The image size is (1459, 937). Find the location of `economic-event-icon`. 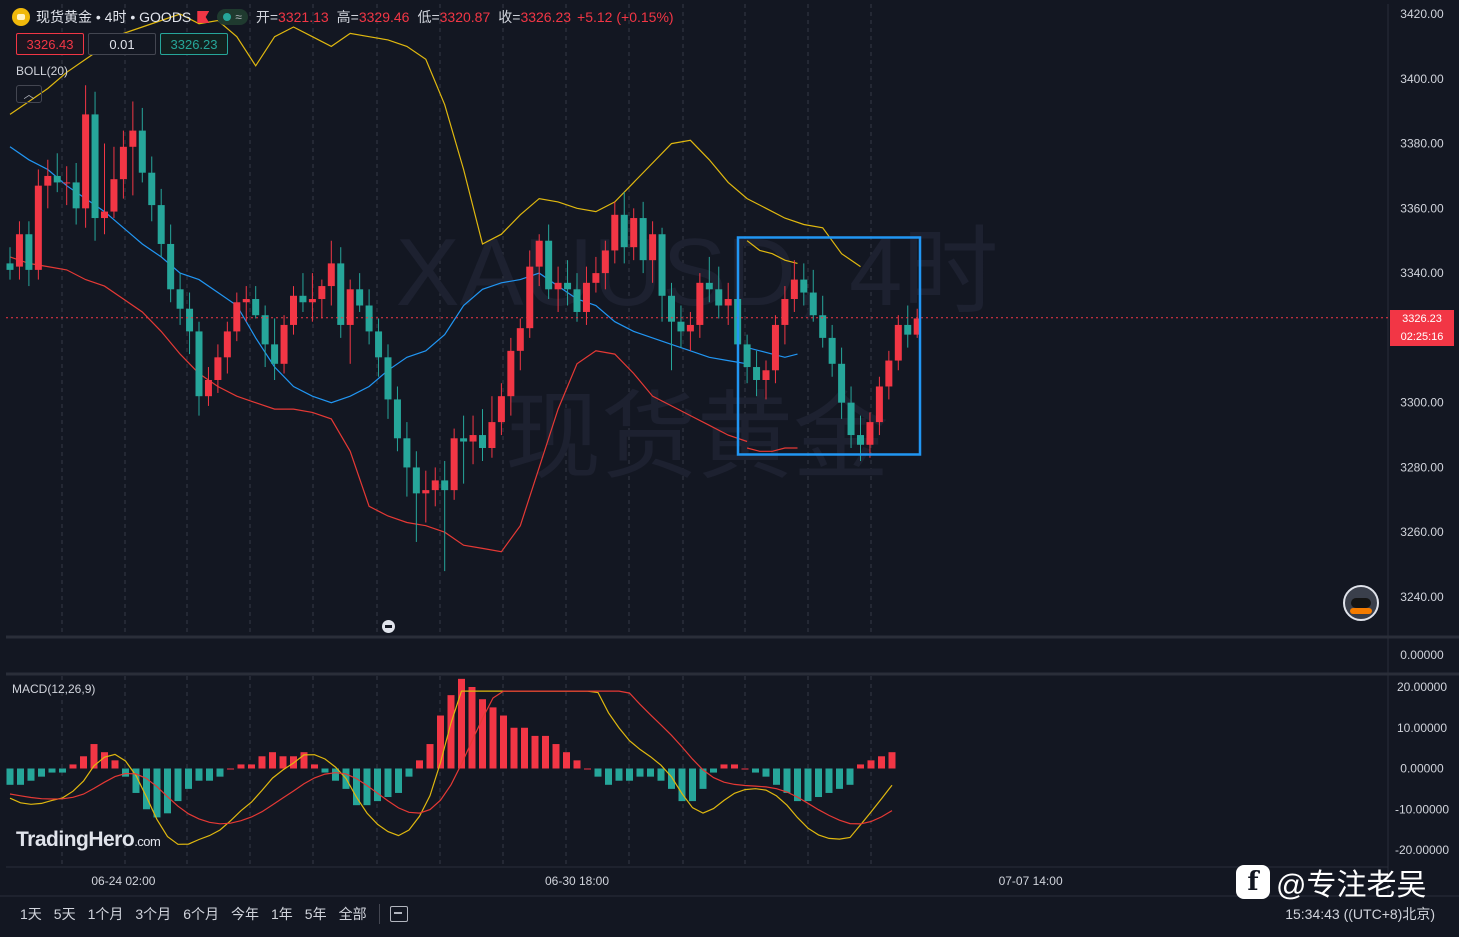

economic-event-icon is located at coordinates (388, 626).